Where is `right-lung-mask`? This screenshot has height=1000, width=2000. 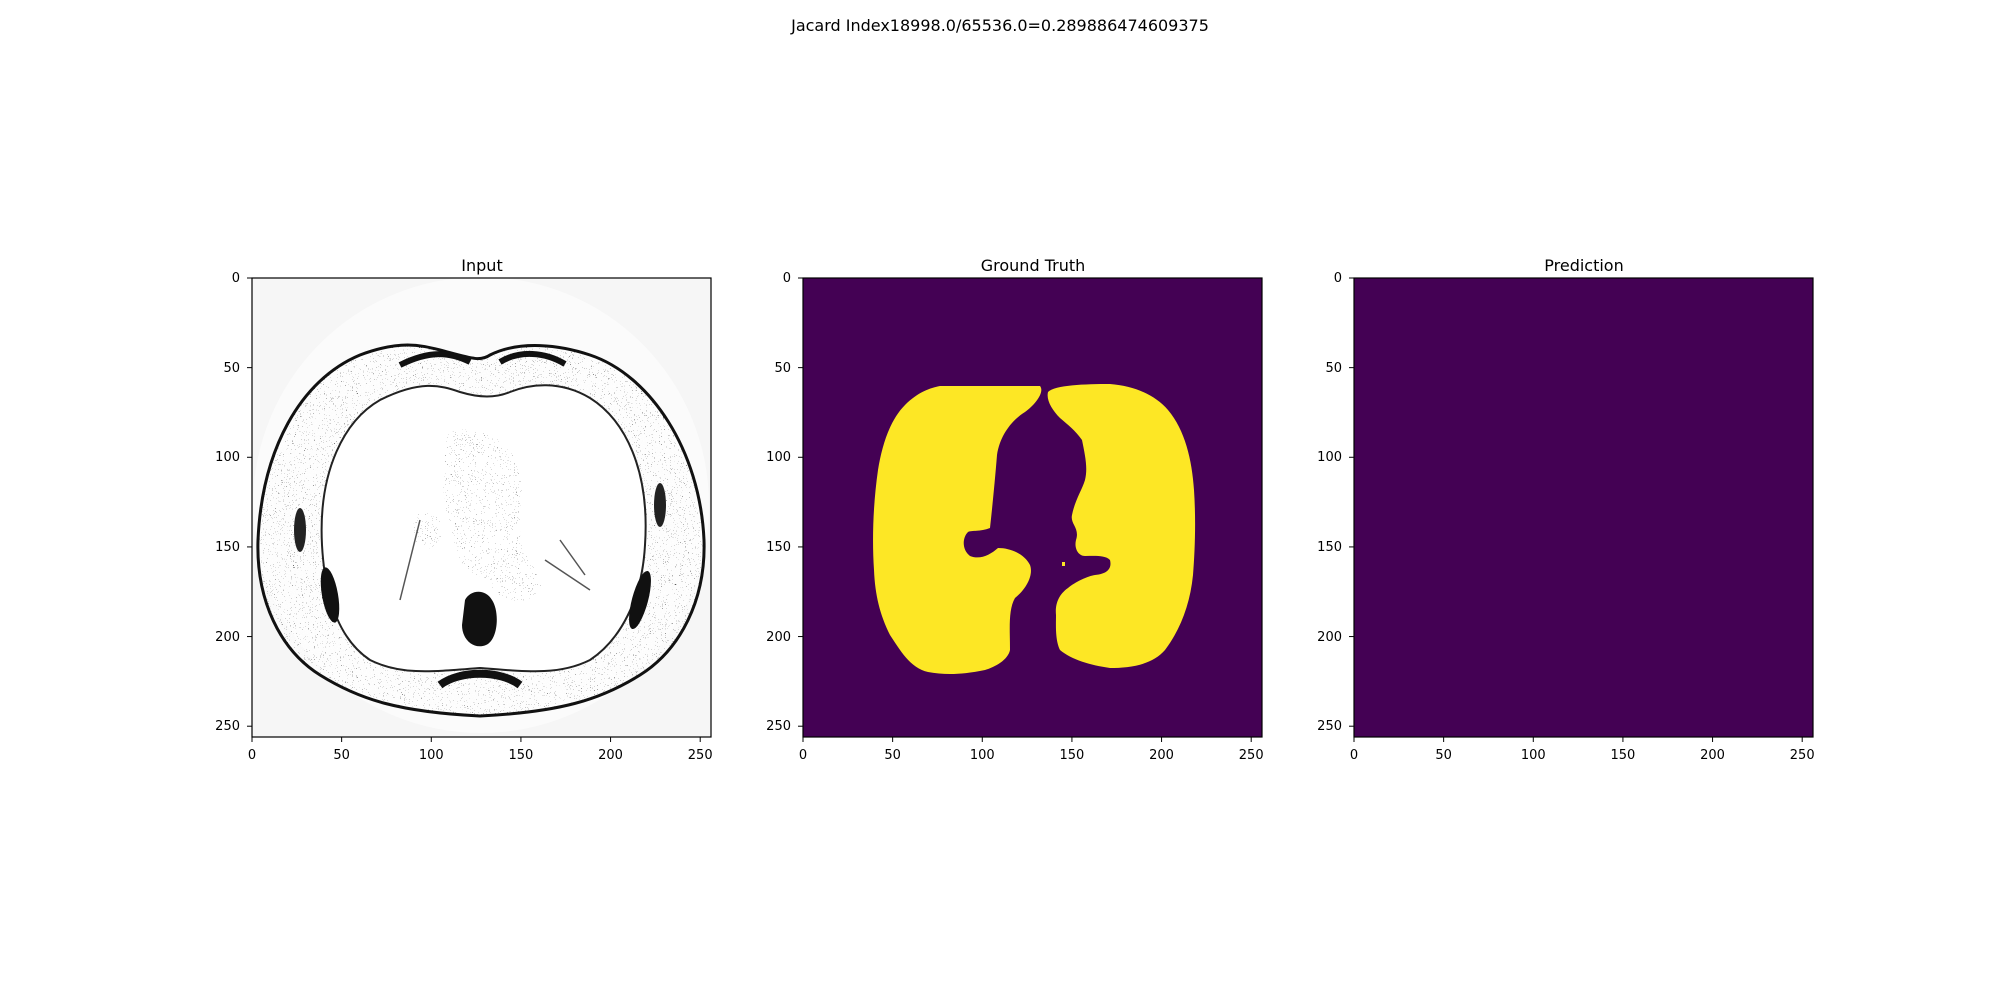
right-lung-mask is located at coordinates (1121, 526).